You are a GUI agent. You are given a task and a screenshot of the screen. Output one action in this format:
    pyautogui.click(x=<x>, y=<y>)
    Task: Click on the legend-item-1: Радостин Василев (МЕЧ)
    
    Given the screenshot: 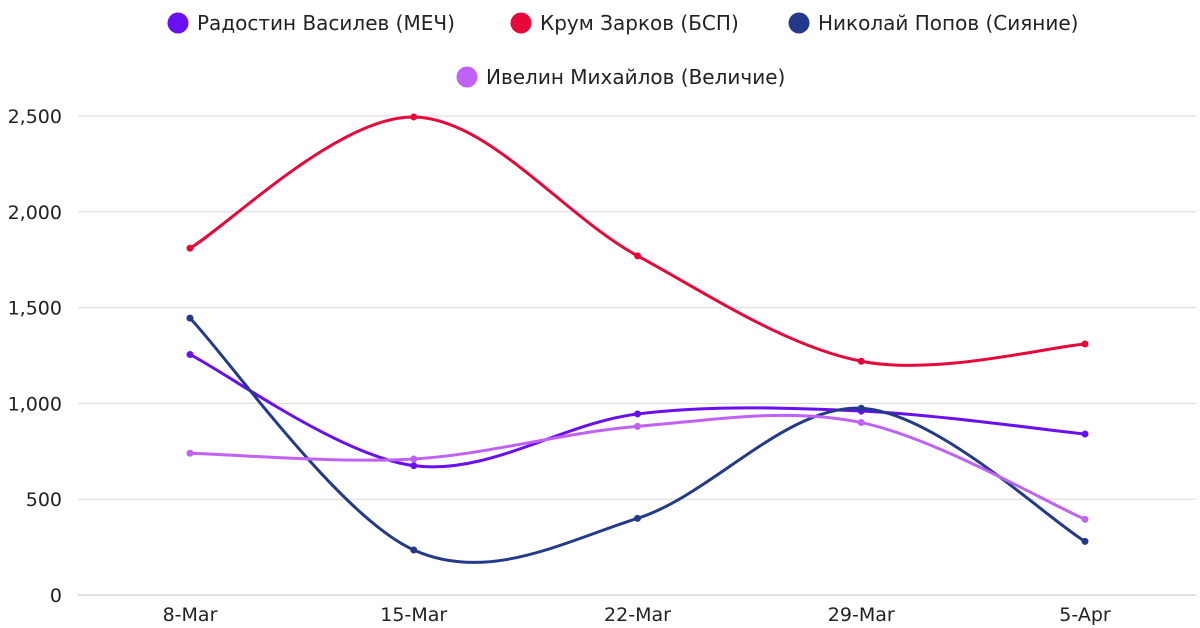 What is the action you would take?
    pyautogui.click(x=311, y=23)
    